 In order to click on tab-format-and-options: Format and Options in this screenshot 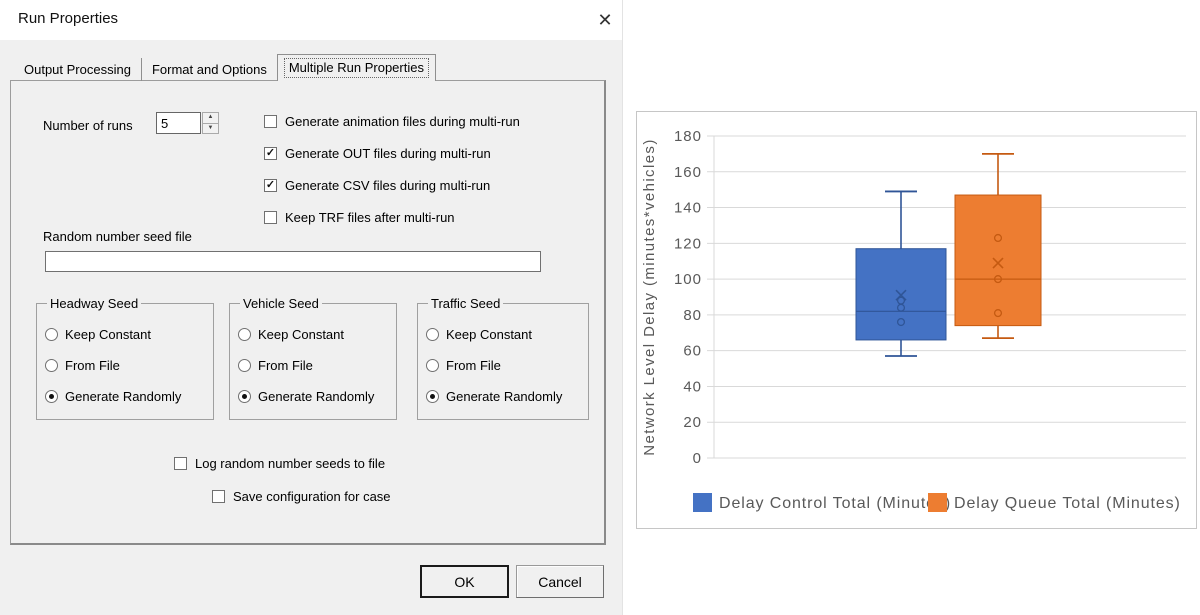, I will do `click(209, 69)`.